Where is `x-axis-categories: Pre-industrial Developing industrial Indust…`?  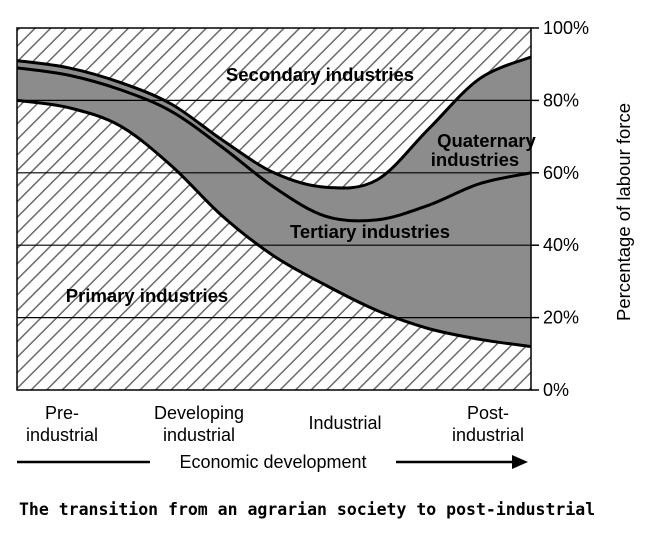
x-axis-categories: Pre-industrial Developing industrial Indust… is located at coordinates (275, 424).